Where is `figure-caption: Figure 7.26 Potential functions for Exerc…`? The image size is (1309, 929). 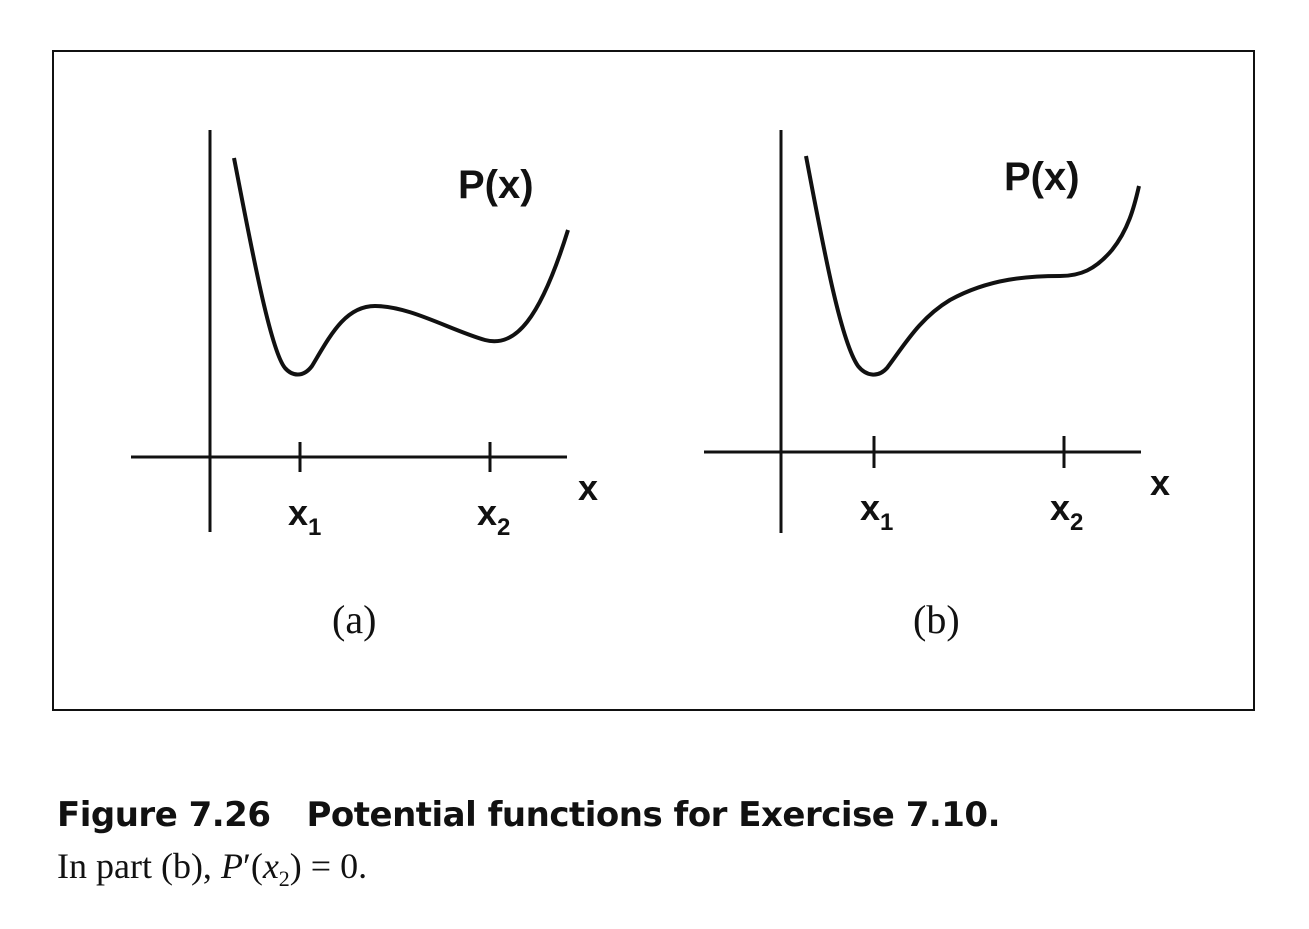
figure-caption: Figure 7.26 Potential functions for Exerc… is located at coordinates (529, 815).